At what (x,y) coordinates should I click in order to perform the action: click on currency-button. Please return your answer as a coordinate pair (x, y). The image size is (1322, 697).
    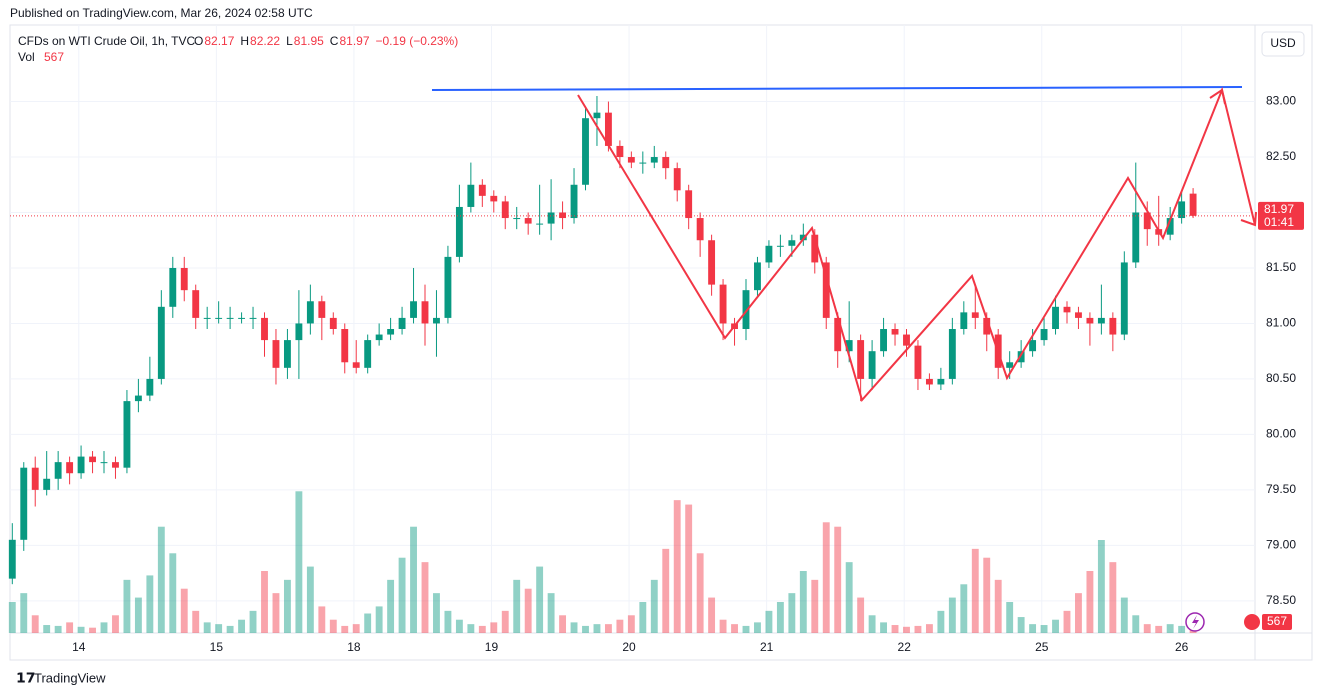
    Looking at the image, I should click on (1283, 44).